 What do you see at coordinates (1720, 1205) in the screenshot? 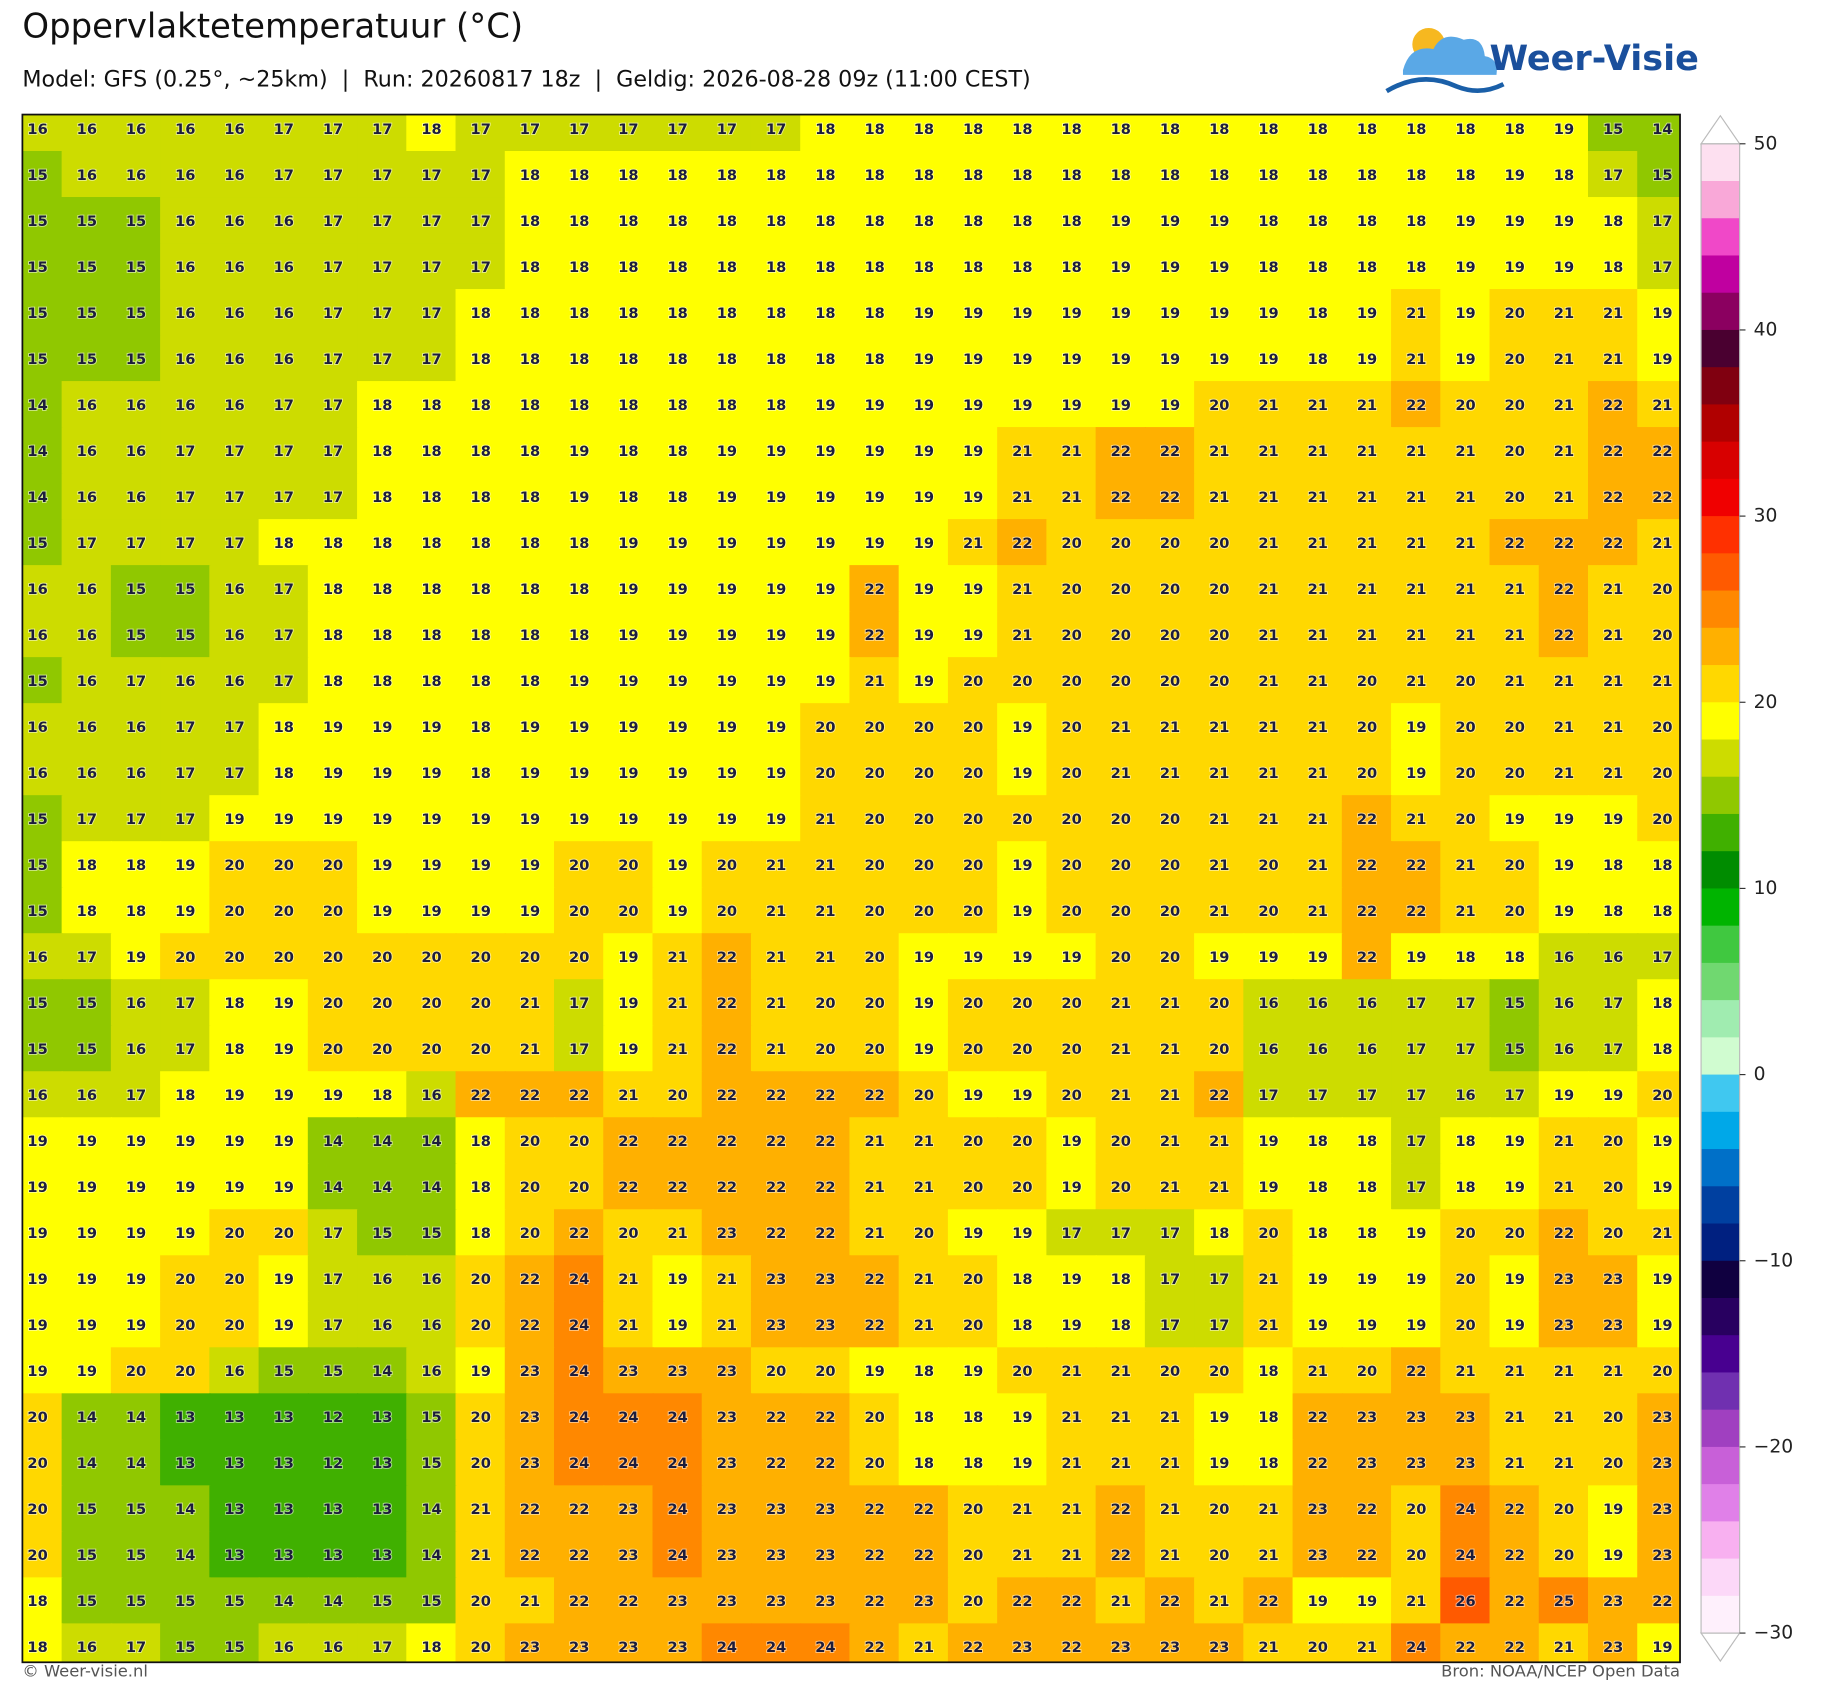
I see `colorbar-segment` at bounding box center [1720, 1205].